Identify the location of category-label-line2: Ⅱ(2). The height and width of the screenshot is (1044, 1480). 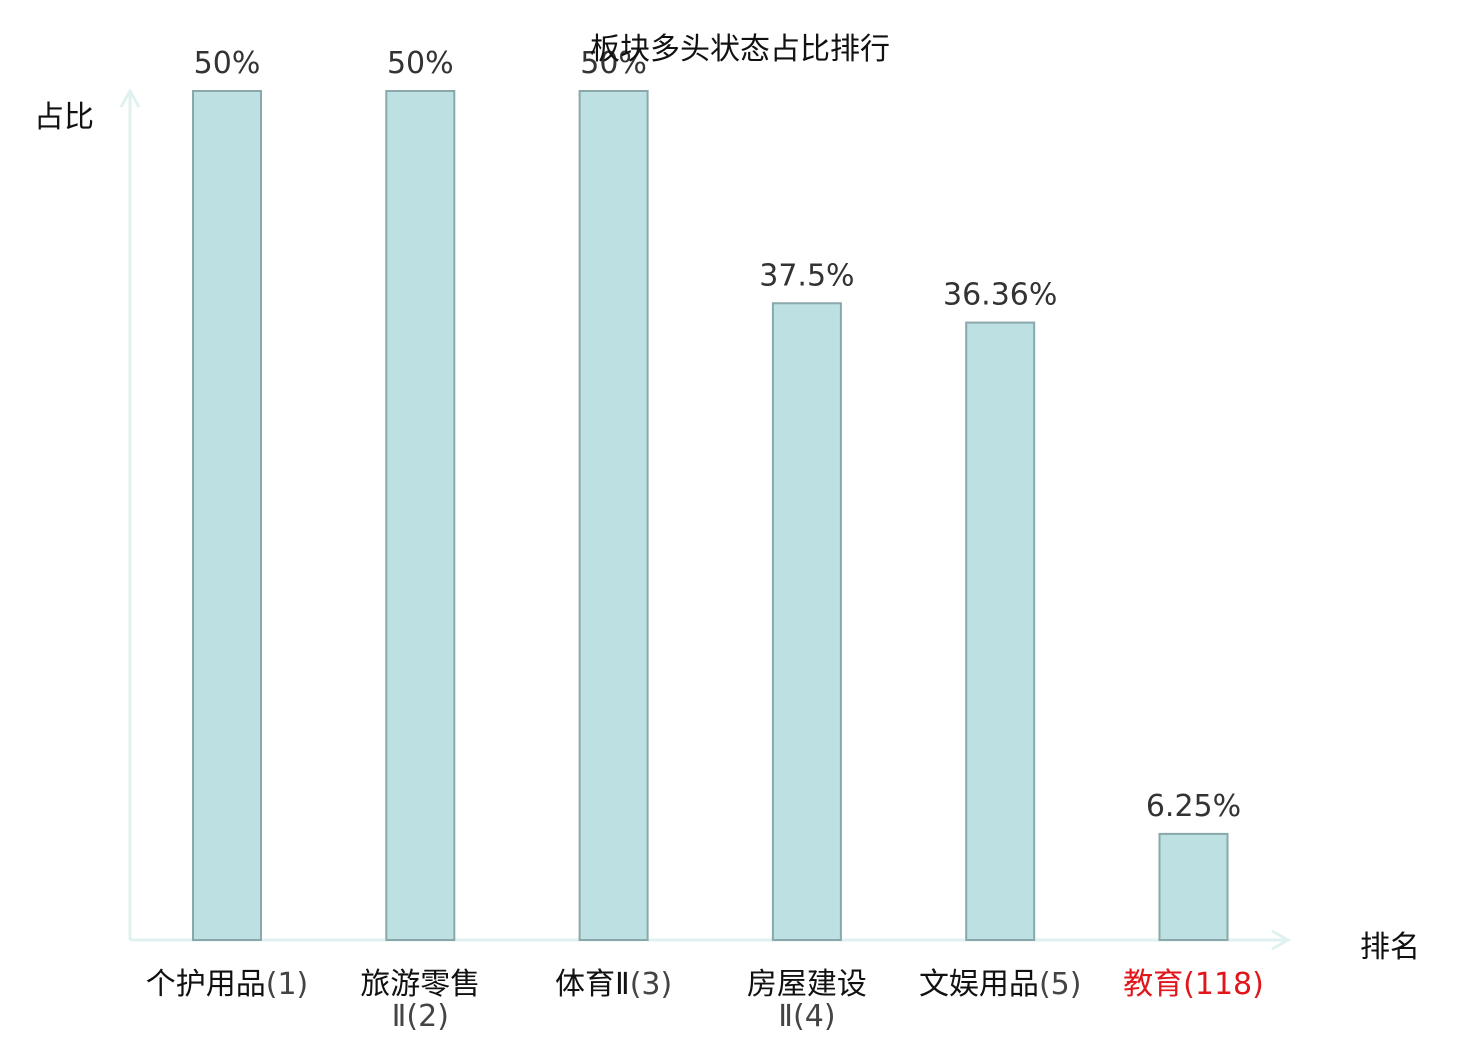
(420, 1016).